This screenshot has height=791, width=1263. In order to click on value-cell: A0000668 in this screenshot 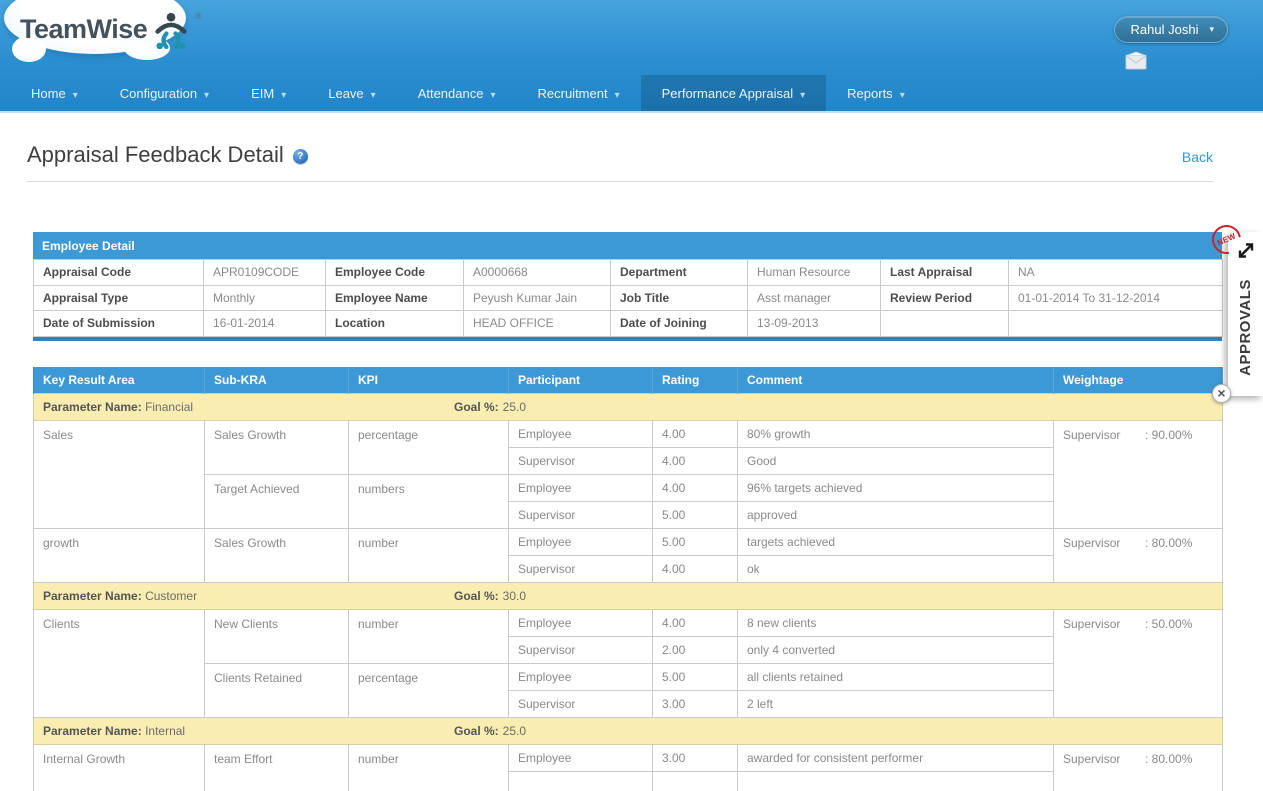, I will do `click(537, 272)`.